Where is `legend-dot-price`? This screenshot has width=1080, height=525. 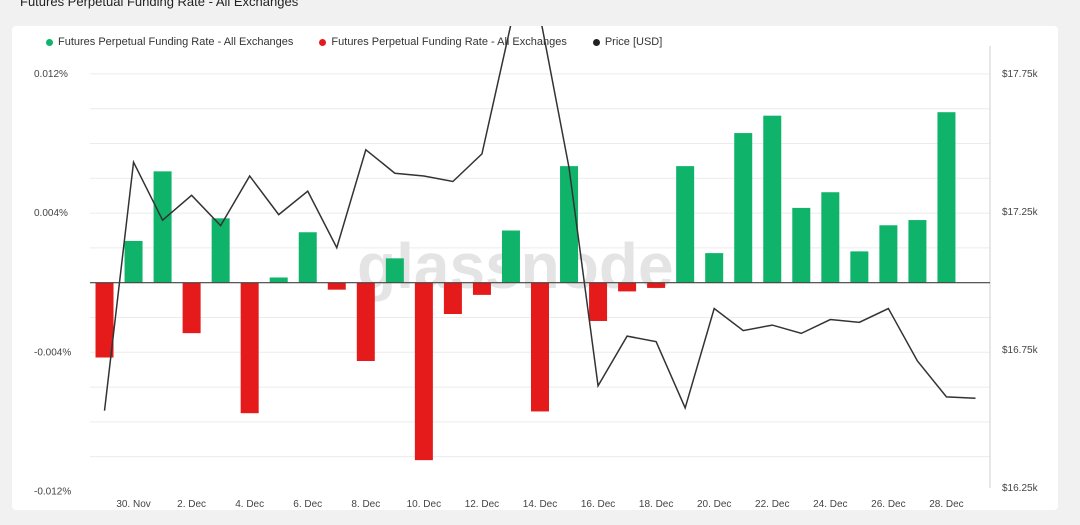
legend-dot-price is located at coordinates (596, 42).